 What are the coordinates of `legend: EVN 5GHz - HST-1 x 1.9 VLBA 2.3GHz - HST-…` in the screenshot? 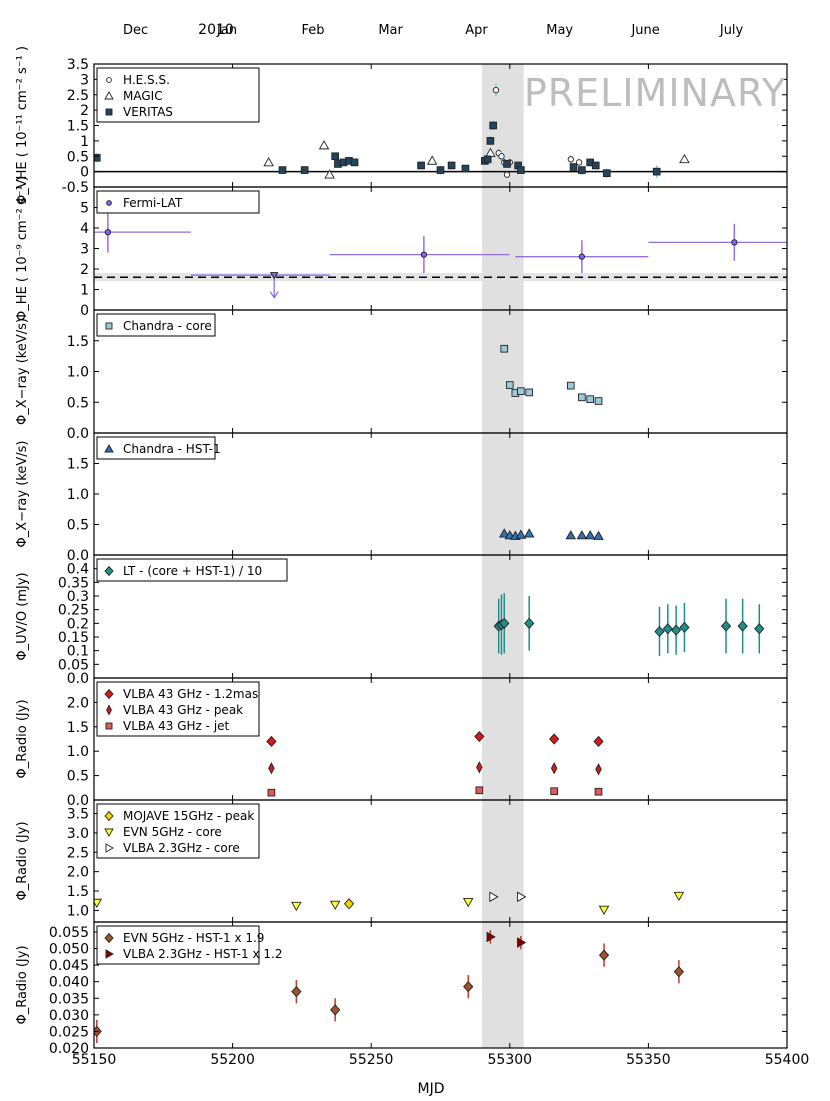 It's located at (189, 945).